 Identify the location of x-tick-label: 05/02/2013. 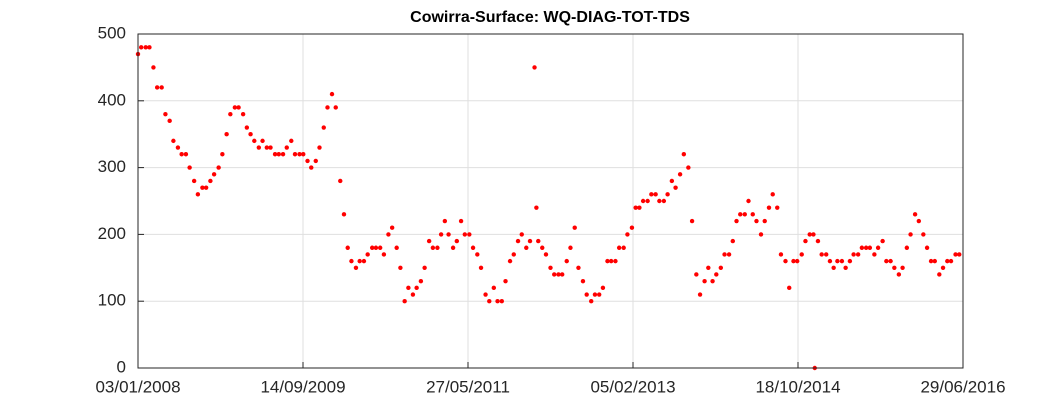
(632, 386).